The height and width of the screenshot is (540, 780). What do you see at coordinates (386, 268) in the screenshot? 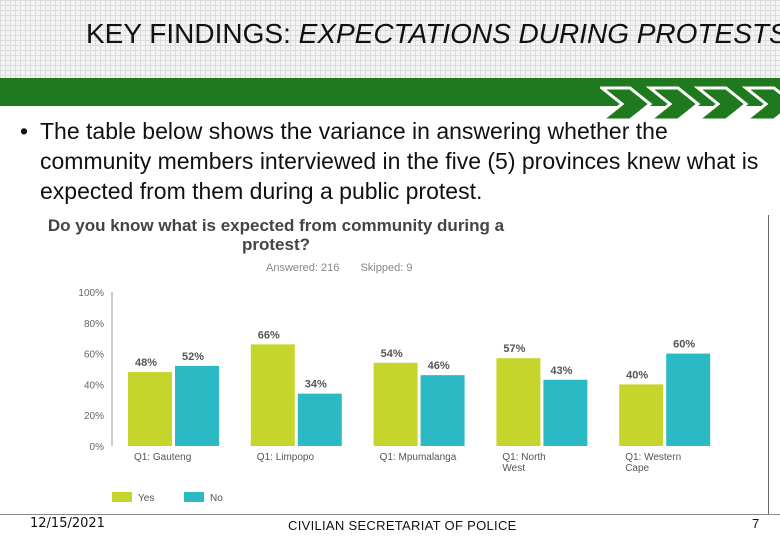
I see `skipped-count: Skipped: 9` at bounding box center [386, 268].